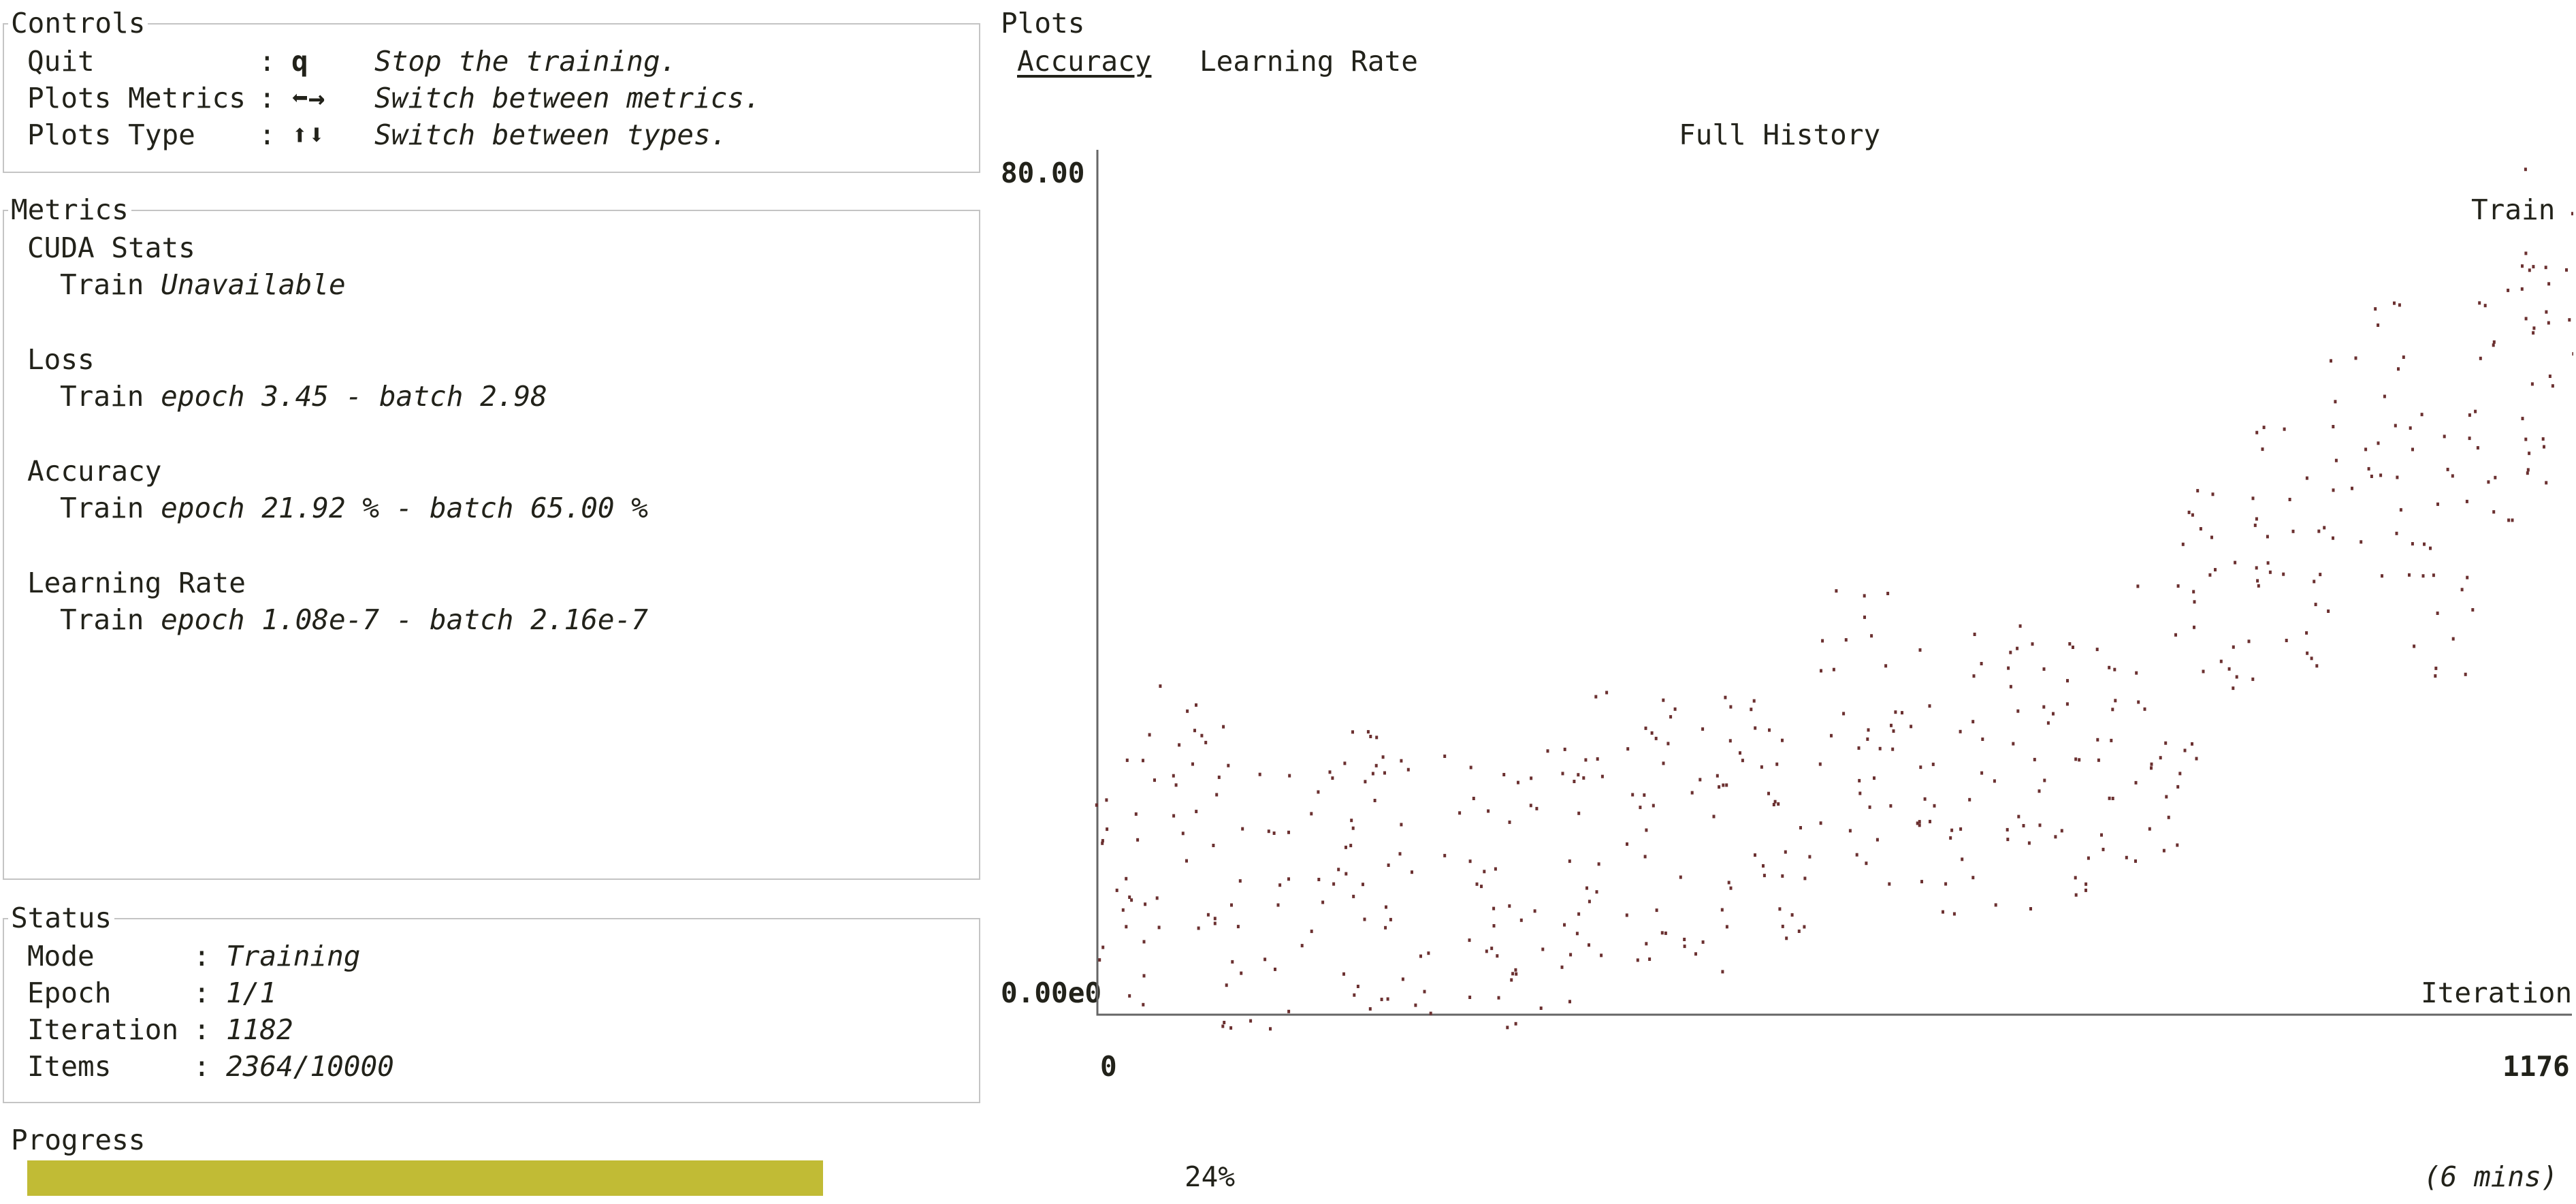 Image resolution: width=2576 pixels, height=1204 pixels. I want to click on metric-value-line: Train epoch 3.45 - batch 2.98, so click(304, 397).